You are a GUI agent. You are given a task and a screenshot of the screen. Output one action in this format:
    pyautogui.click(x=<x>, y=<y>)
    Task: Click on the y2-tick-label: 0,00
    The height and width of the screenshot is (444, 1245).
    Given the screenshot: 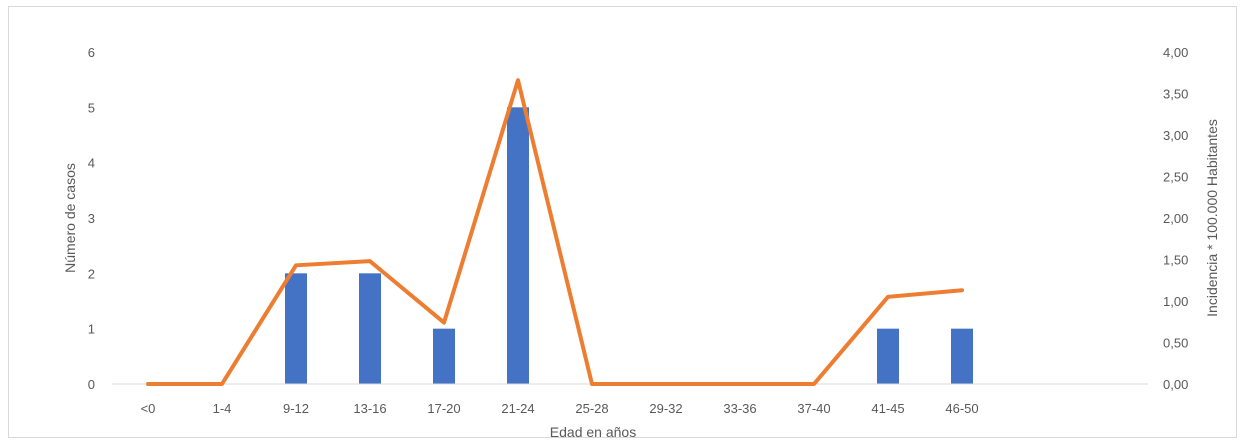 What is the action you would take?
    pyautogui.click(x=1175, y=384)
    